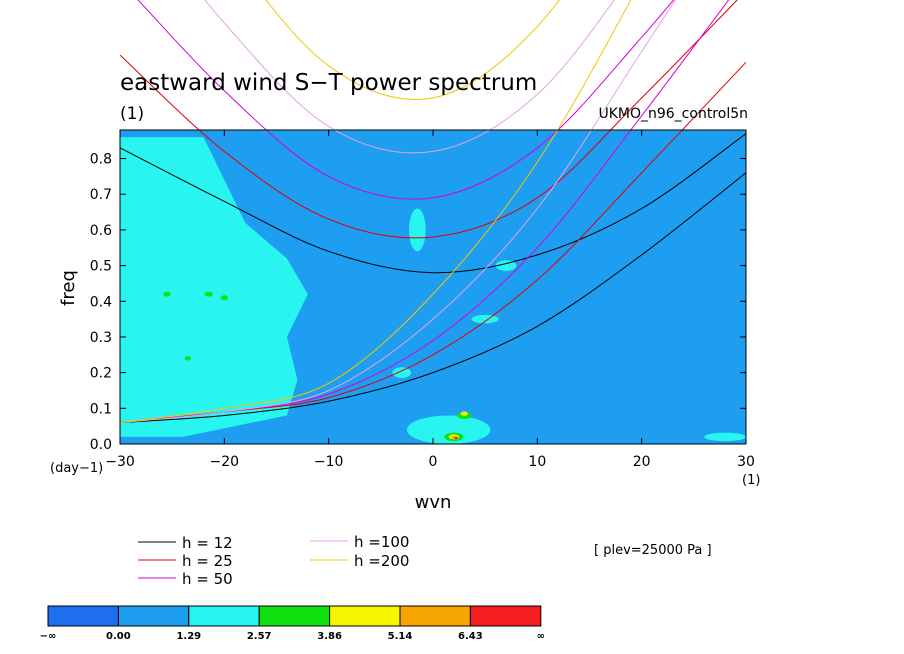  Describe the element at coordinates (101, 445) in the screenshot. I see `y-tick-label: 0.0` at that location.